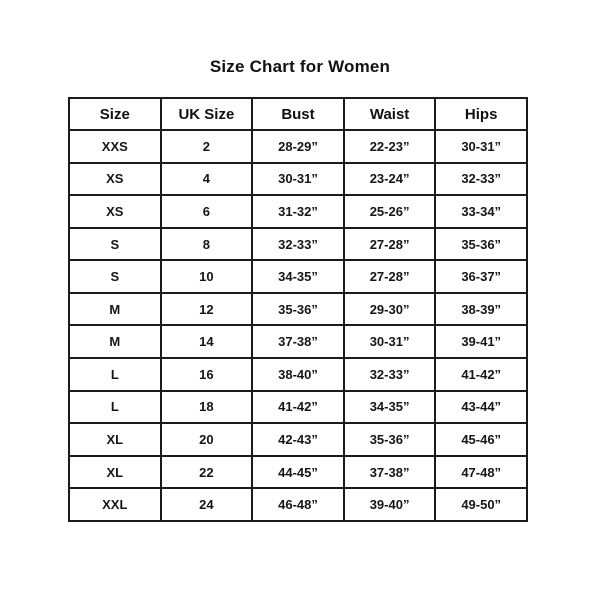 The image size is (600, 600). I want to click on table-cell: 22-23”, so click(389, 146).